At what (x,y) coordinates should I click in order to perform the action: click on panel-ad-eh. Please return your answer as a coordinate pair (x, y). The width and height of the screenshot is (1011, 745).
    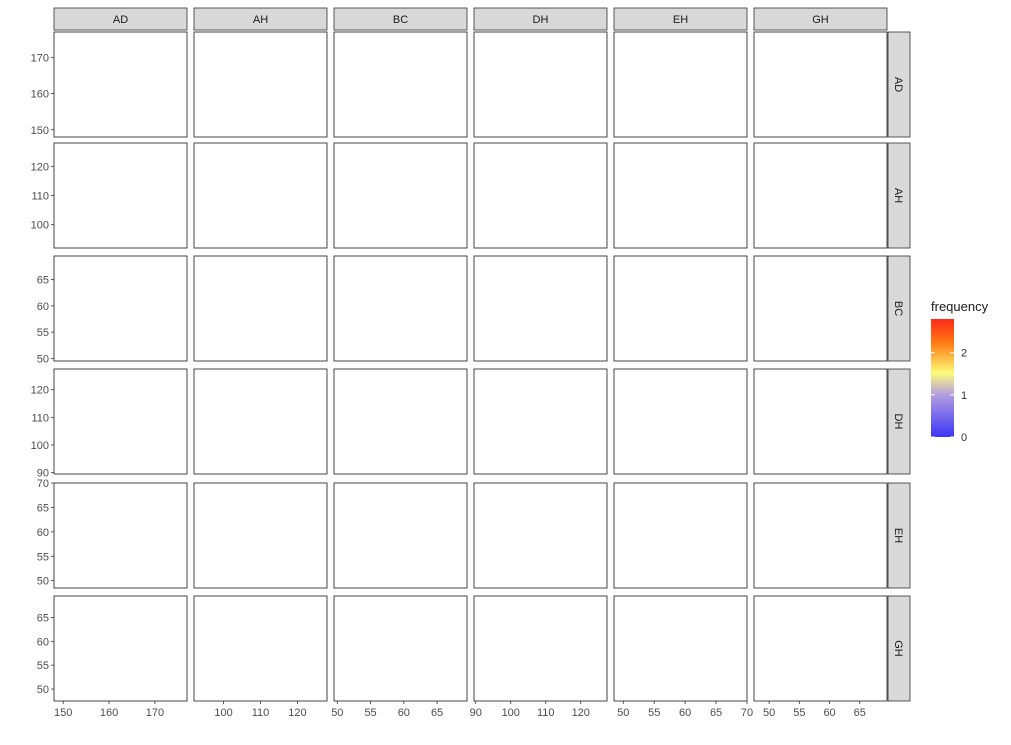
    Looking at the image, I should click on (680, 84).